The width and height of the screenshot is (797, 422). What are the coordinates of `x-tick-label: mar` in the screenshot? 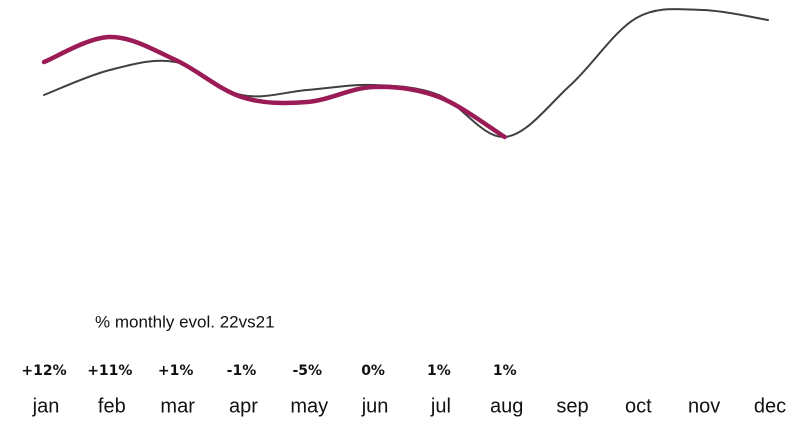 It's located at (177, 406).